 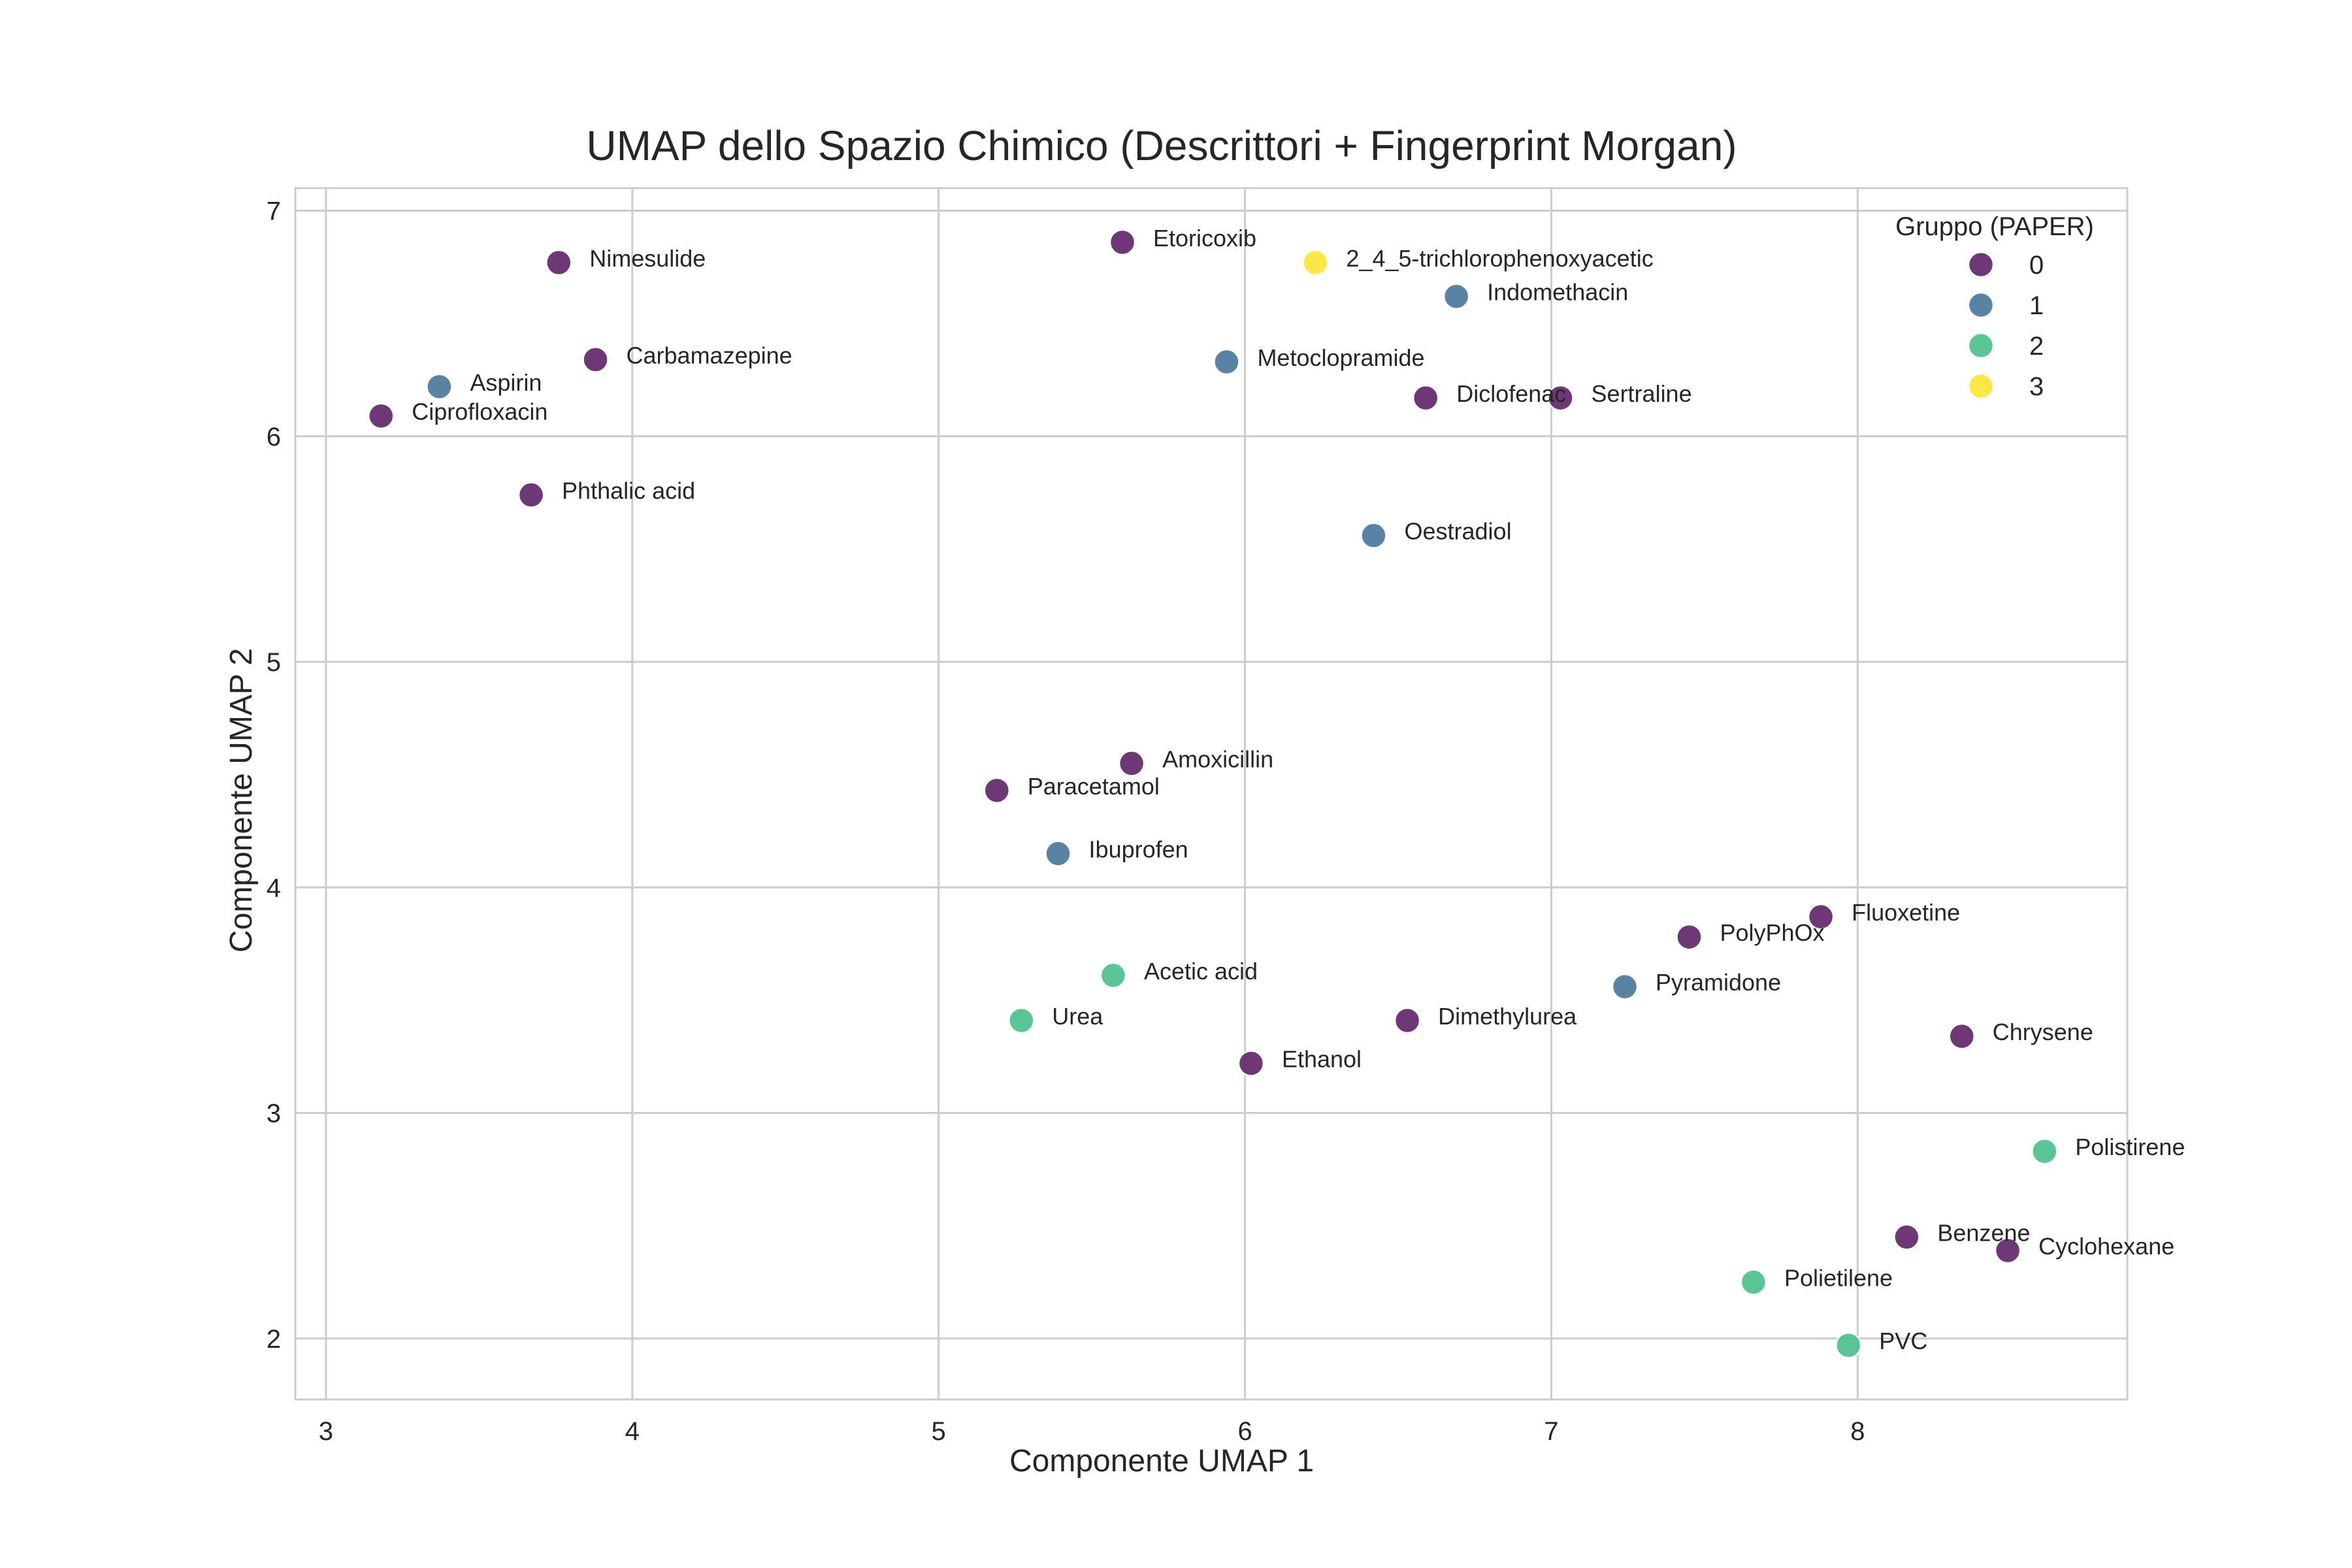 What do you see at coordinates (1425, 398) in the screenshot?
I see `point-diclofenac` at bounding box center [1425, 398].